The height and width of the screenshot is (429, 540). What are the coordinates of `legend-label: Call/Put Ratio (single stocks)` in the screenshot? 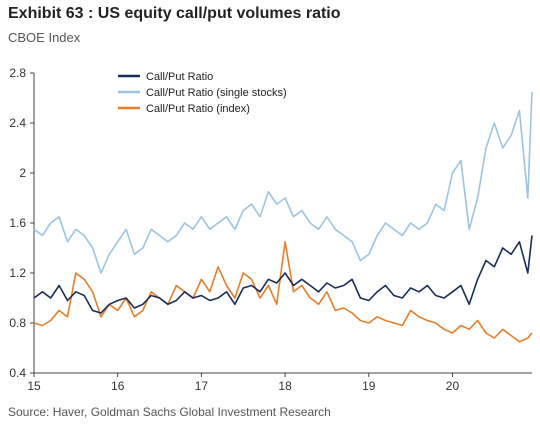 It's located at (216, 93).